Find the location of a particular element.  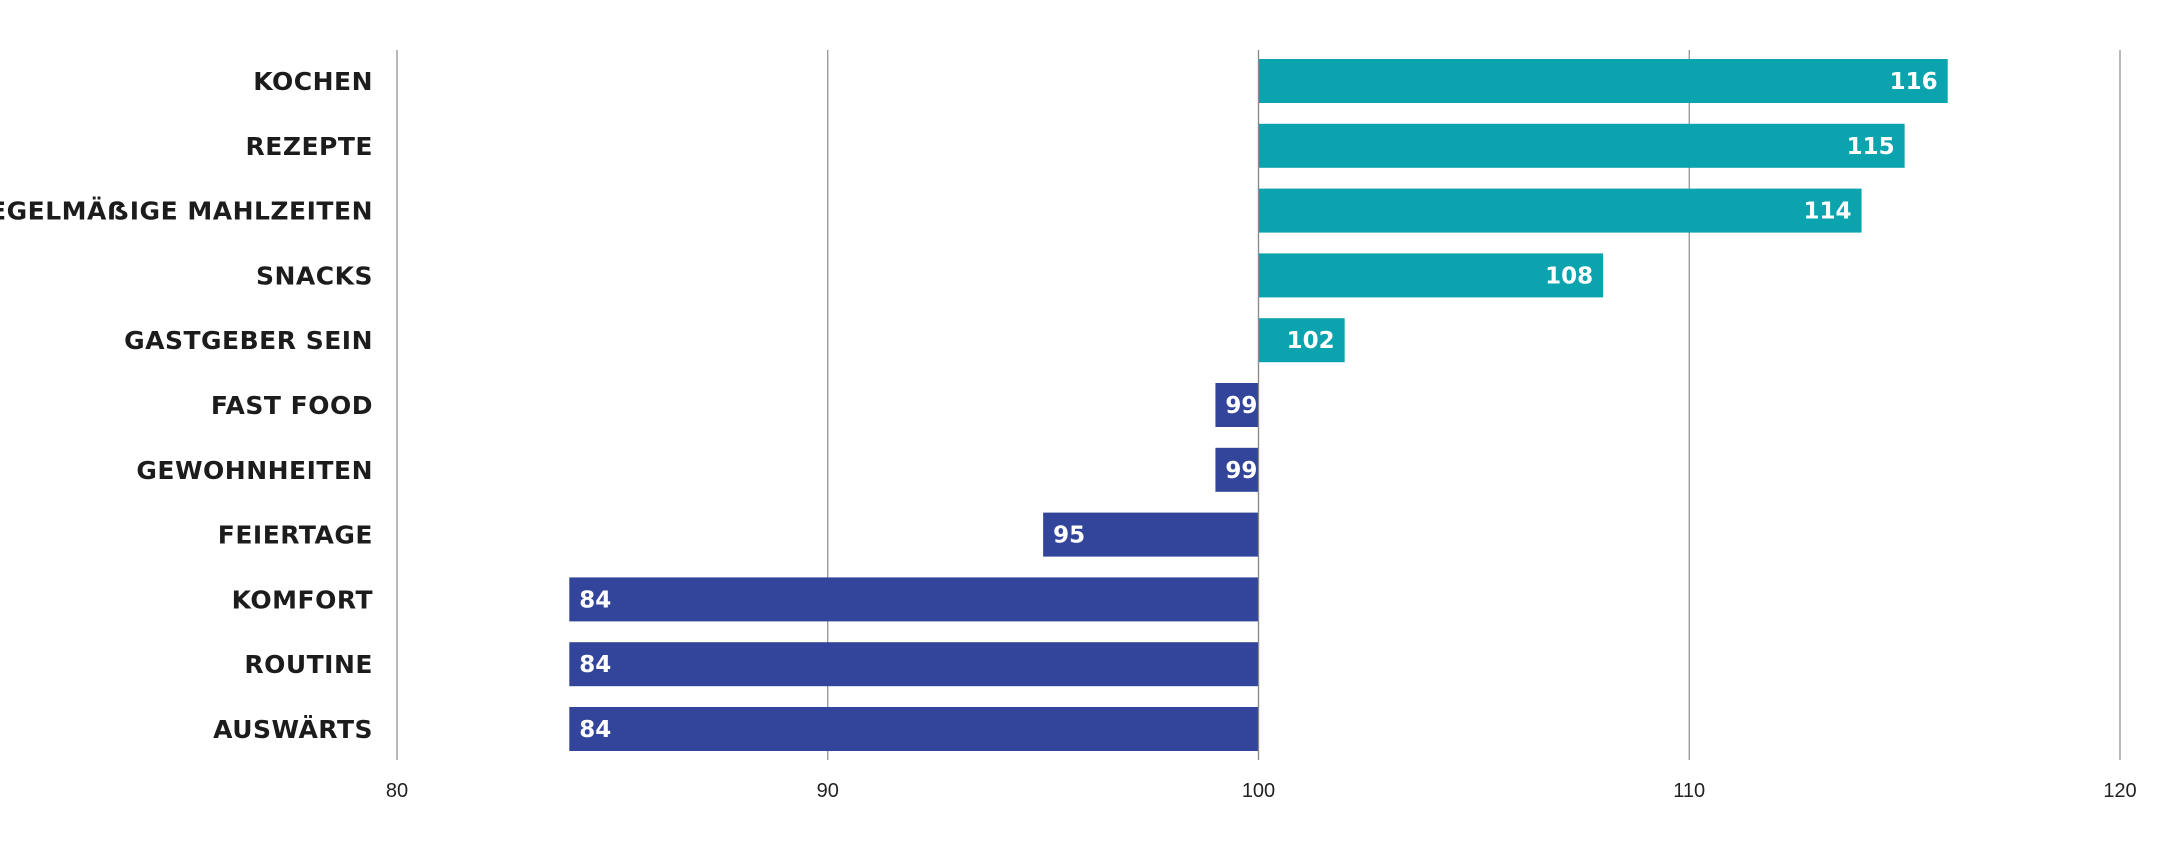

value-label: 102 is located at coordinates (1311, 341).